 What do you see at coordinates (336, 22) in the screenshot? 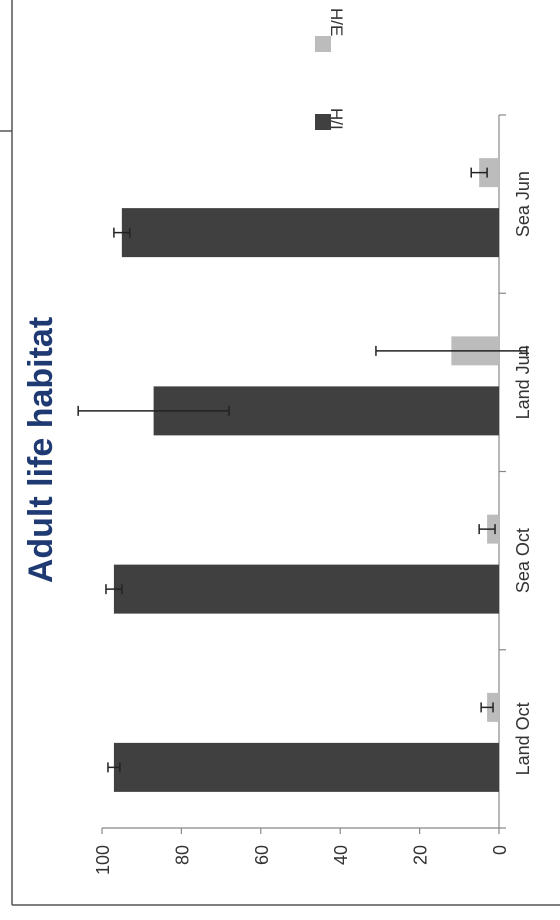
I see `legend-label-he: H/E` at bounding box center [336, 22].